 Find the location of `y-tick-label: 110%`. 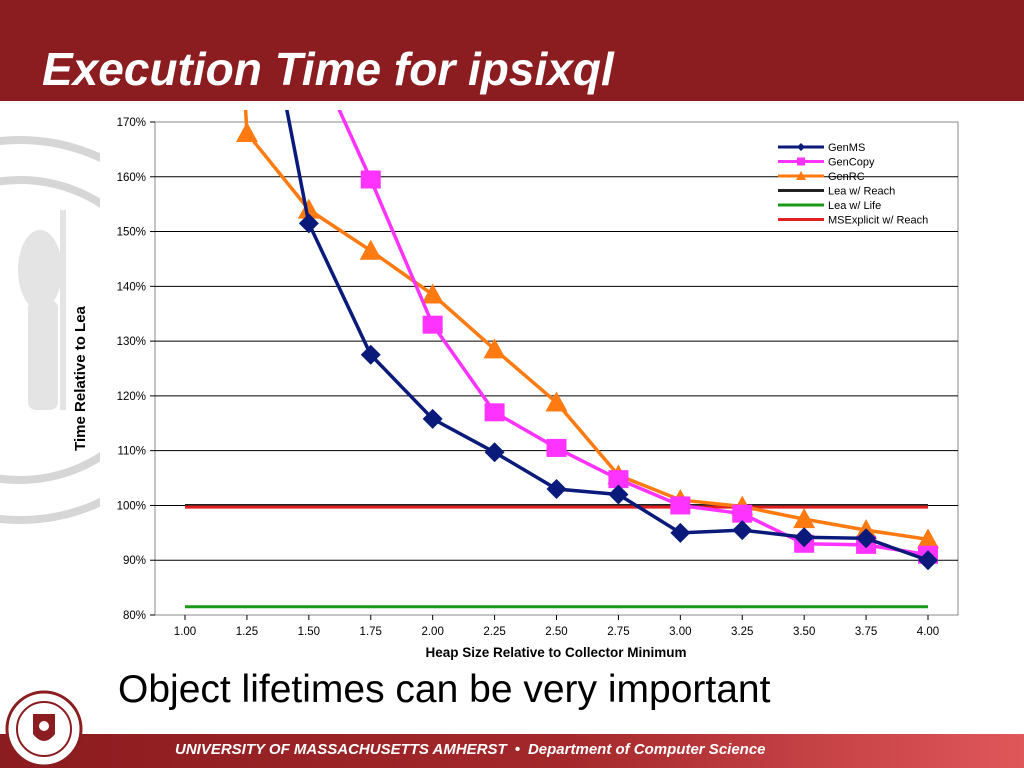

y-tick-label: 110% is located at coordinates (131, 452).